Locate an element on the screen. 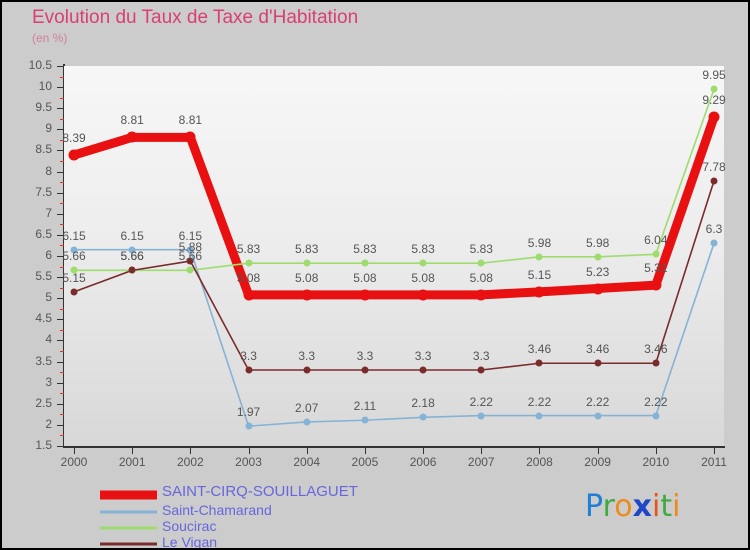  data-point-label: 5.08 is located at coordinates (307, 277).